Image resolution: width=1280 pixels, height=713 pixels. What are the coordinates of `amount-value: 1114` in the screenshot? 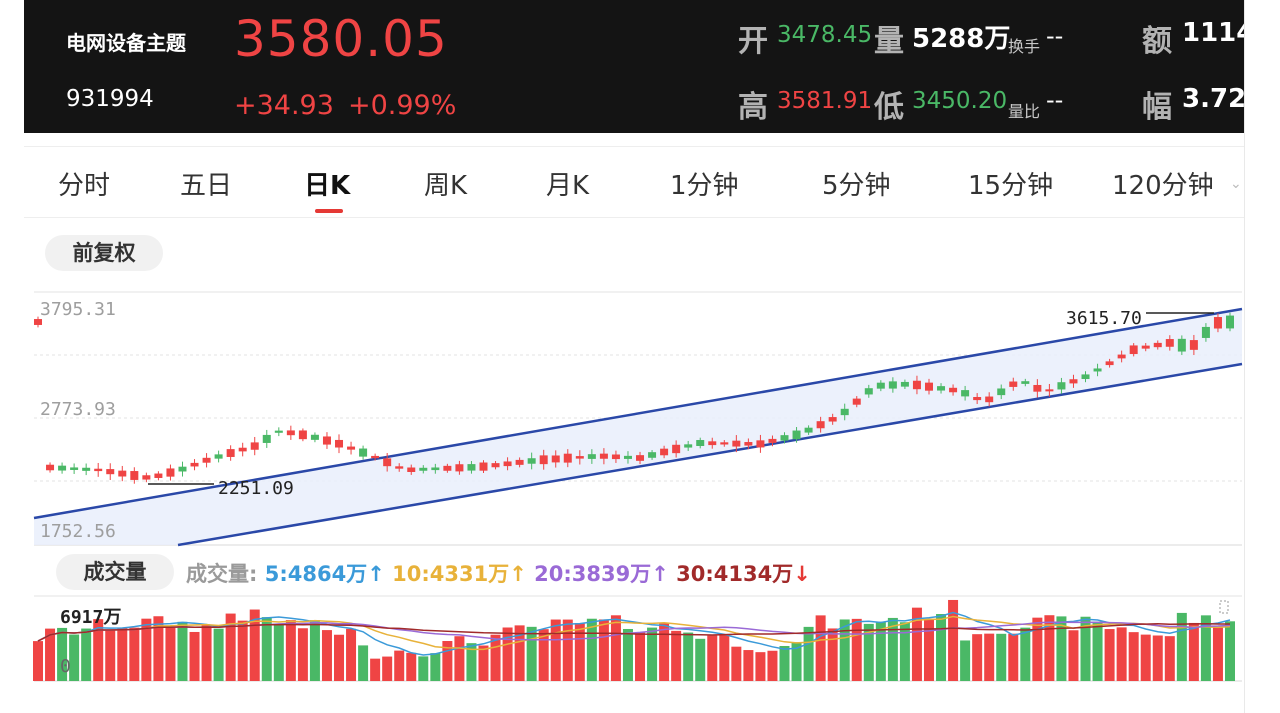 It's located at (1213, 33).